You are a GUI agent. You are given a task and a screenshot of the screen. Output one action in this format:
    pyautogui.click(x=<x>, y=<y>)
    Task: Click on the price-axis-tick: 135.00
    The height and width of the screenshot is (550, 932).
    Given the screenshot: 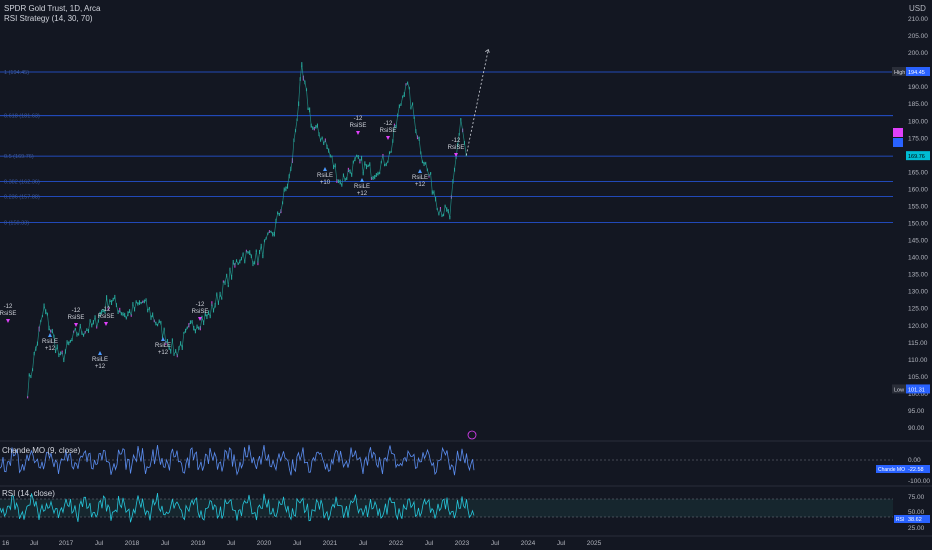 What is the action you would take?
    pyautogui.click(x=918, y=275)
    